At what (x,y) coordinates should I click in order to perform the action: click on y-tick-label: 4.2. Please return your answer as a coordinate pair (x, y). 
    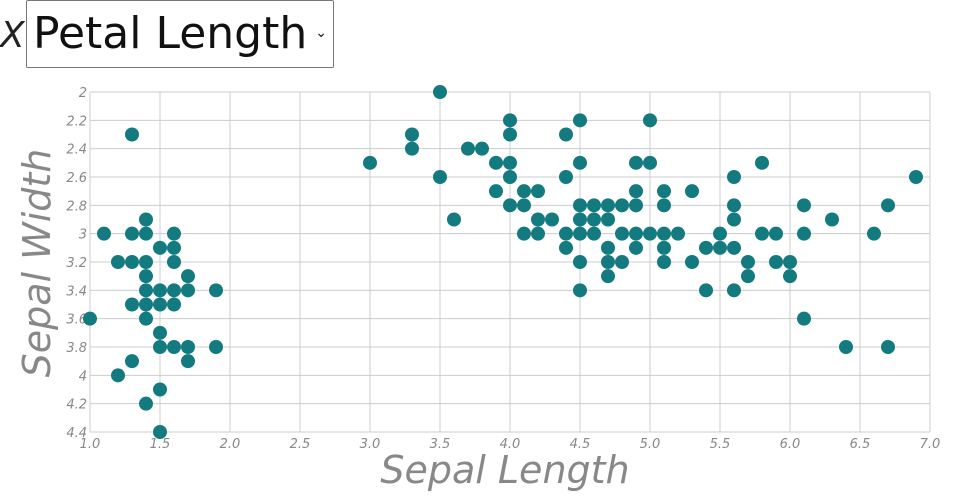
    Looking at the image, I should click on (76, 405).